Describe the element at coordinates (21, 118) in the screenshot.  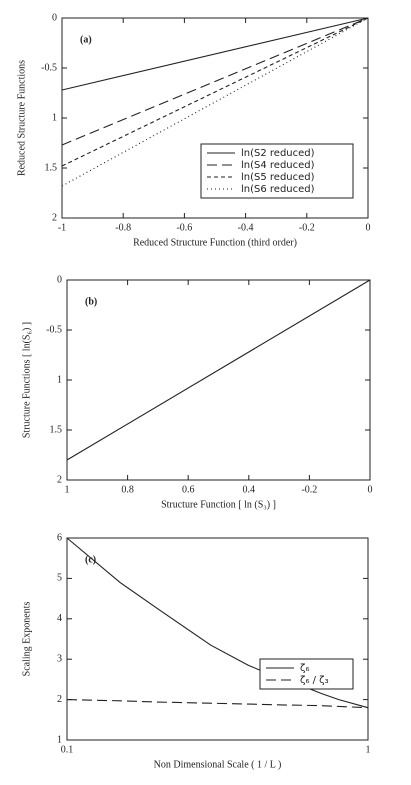
I see `y-axis-label: Reduced Structure Functions` at that location.